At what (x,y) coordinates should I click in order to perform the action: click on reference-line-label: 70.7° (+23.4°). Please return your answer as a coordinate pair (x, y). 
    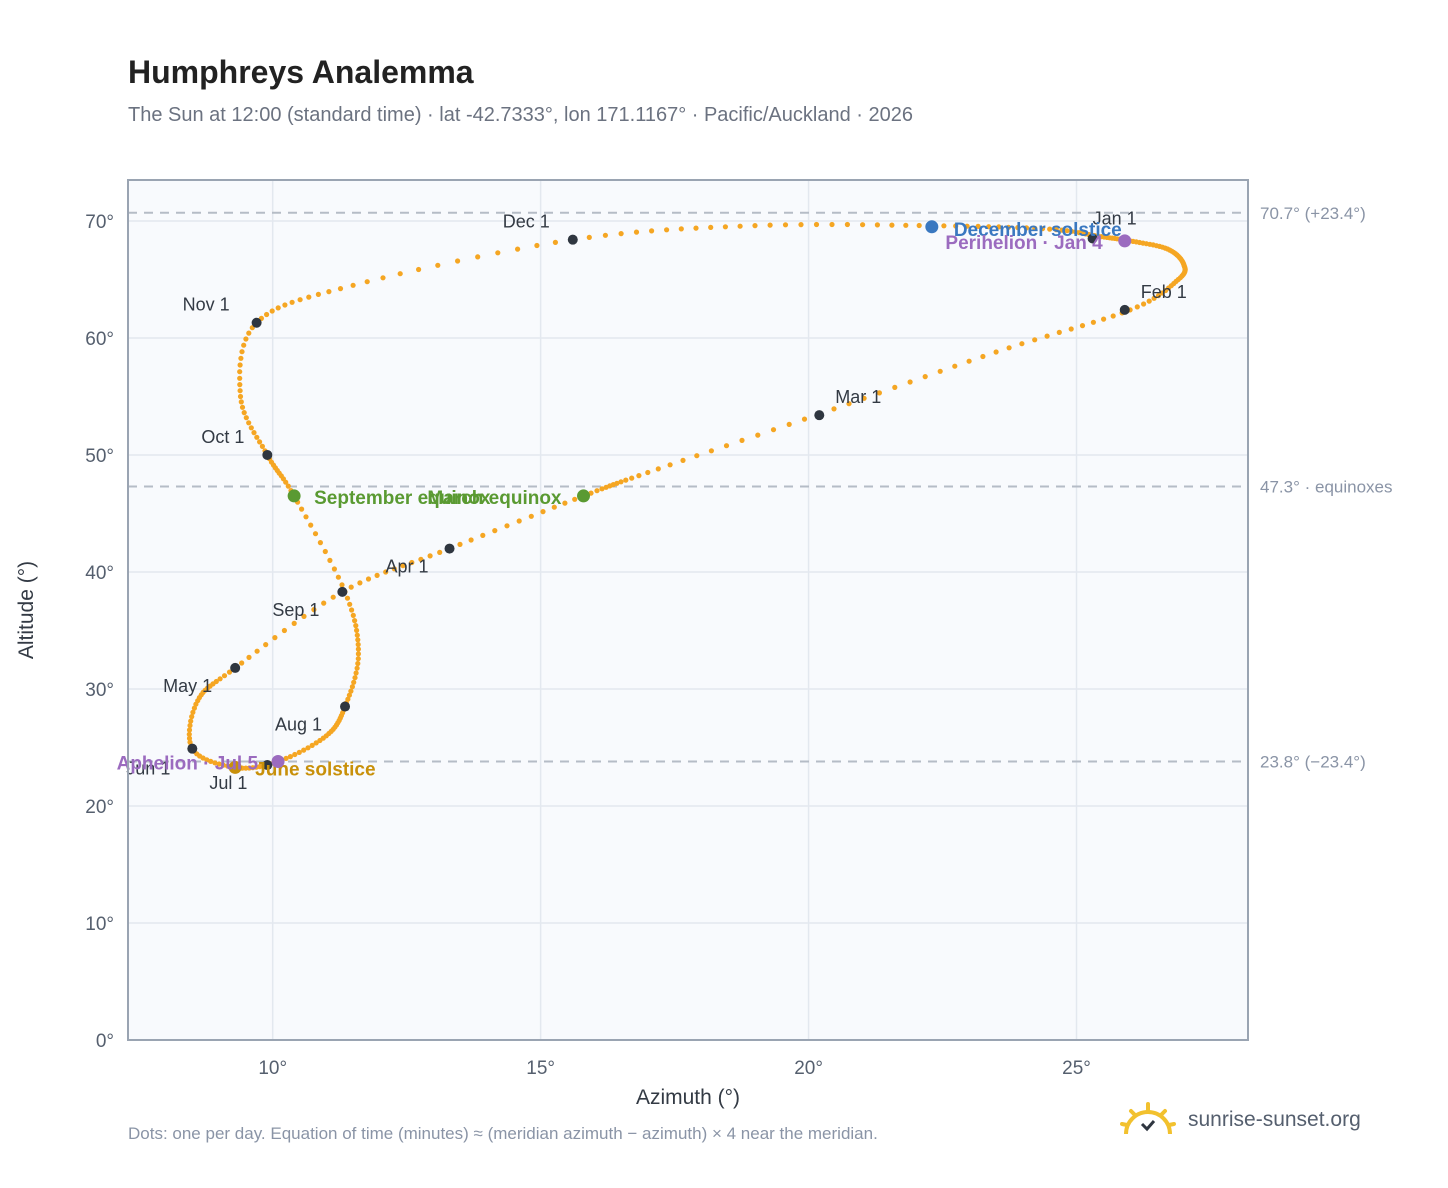
    Looking at the image, I should click on (1313, 213).